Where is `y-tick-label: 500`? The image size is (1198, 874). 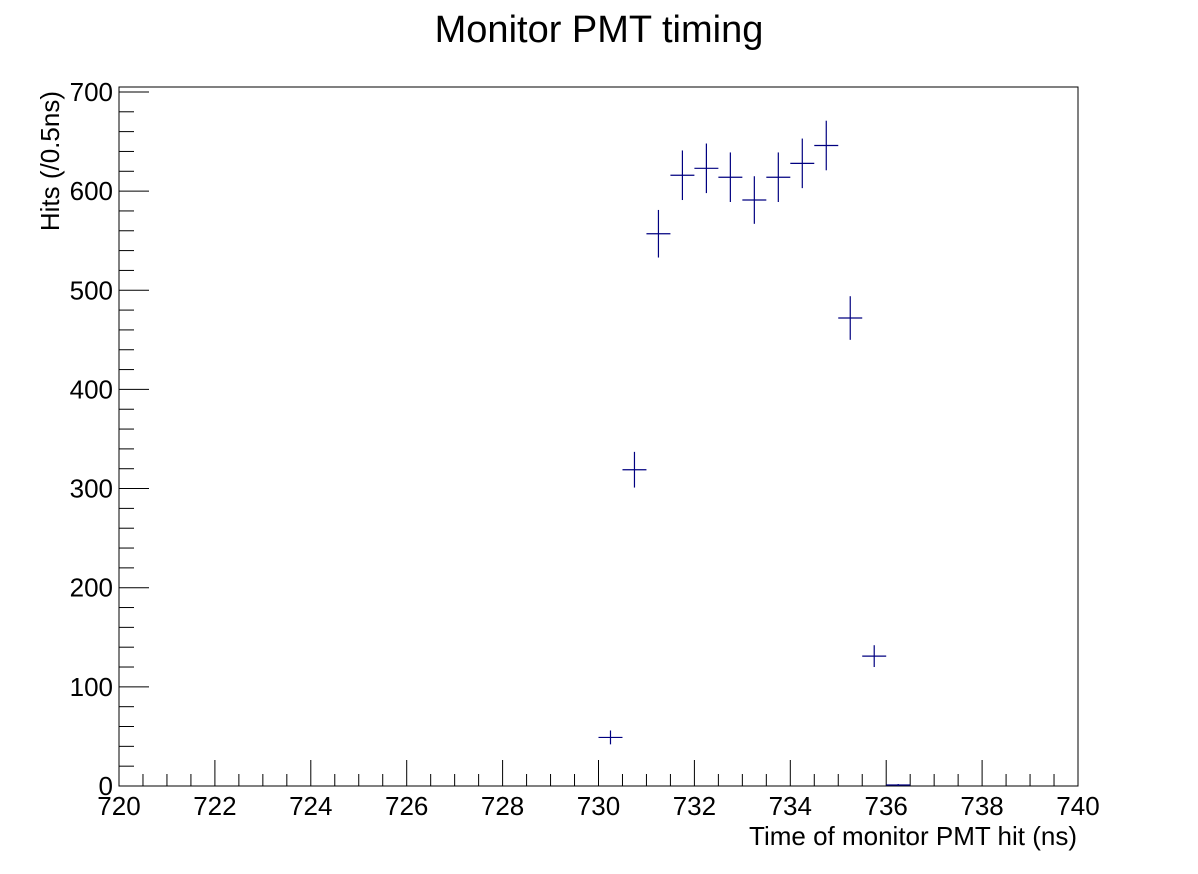
y-tick-label: 500 is located at coordinates (91, 290).